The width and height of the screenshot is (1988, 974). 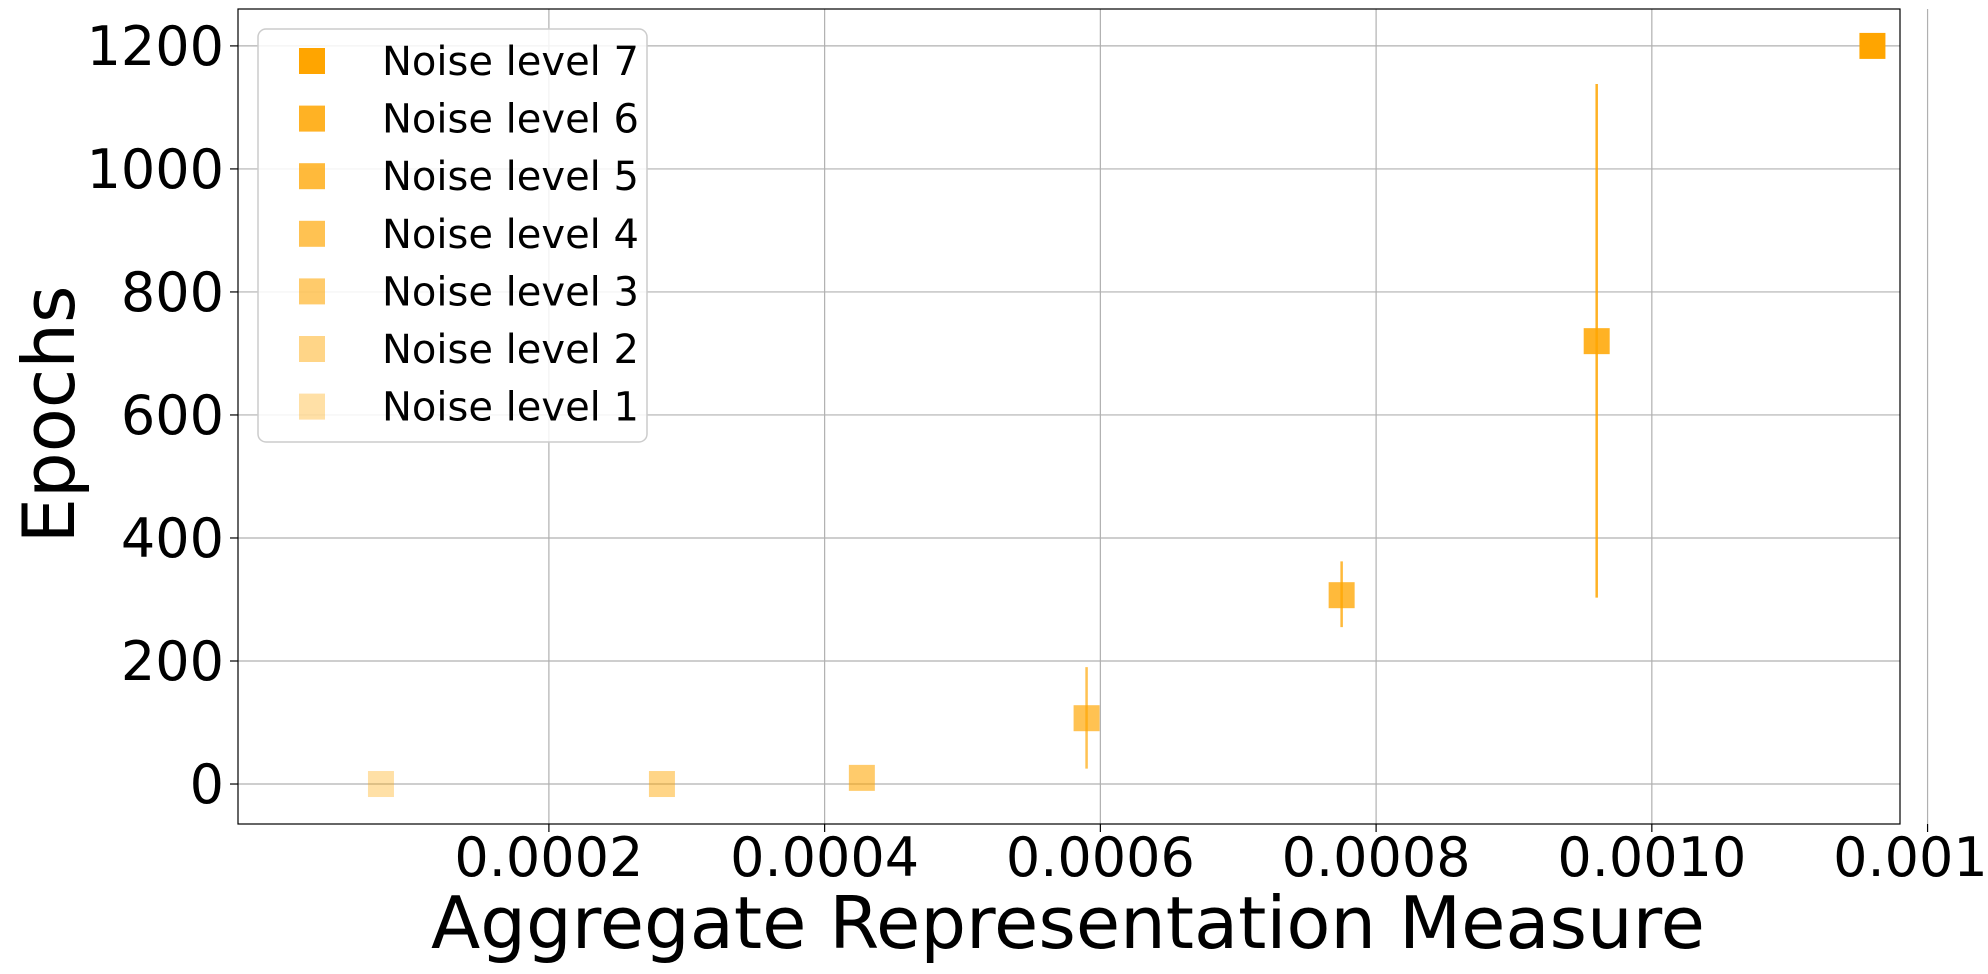 What do you see at coordinates (1068, 923) in the screenshot?
I see `x-axis-label: Aggregate Representation Measure` at bounding box center [1068, 923].